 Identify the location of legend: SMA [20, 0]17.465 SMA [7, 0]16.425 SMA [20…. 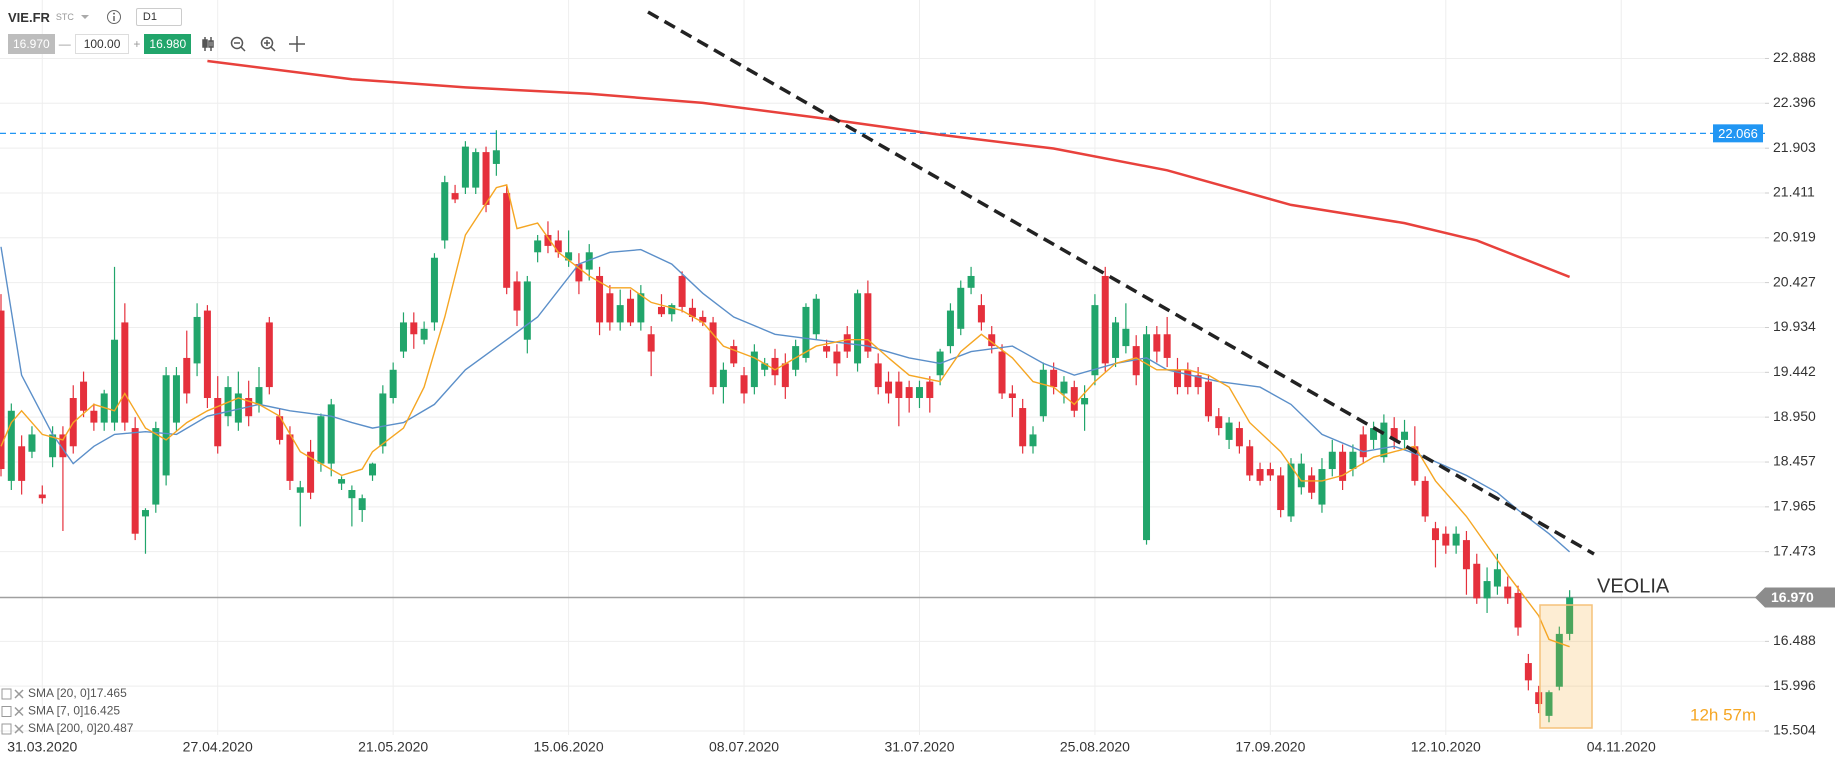
(67, 710).